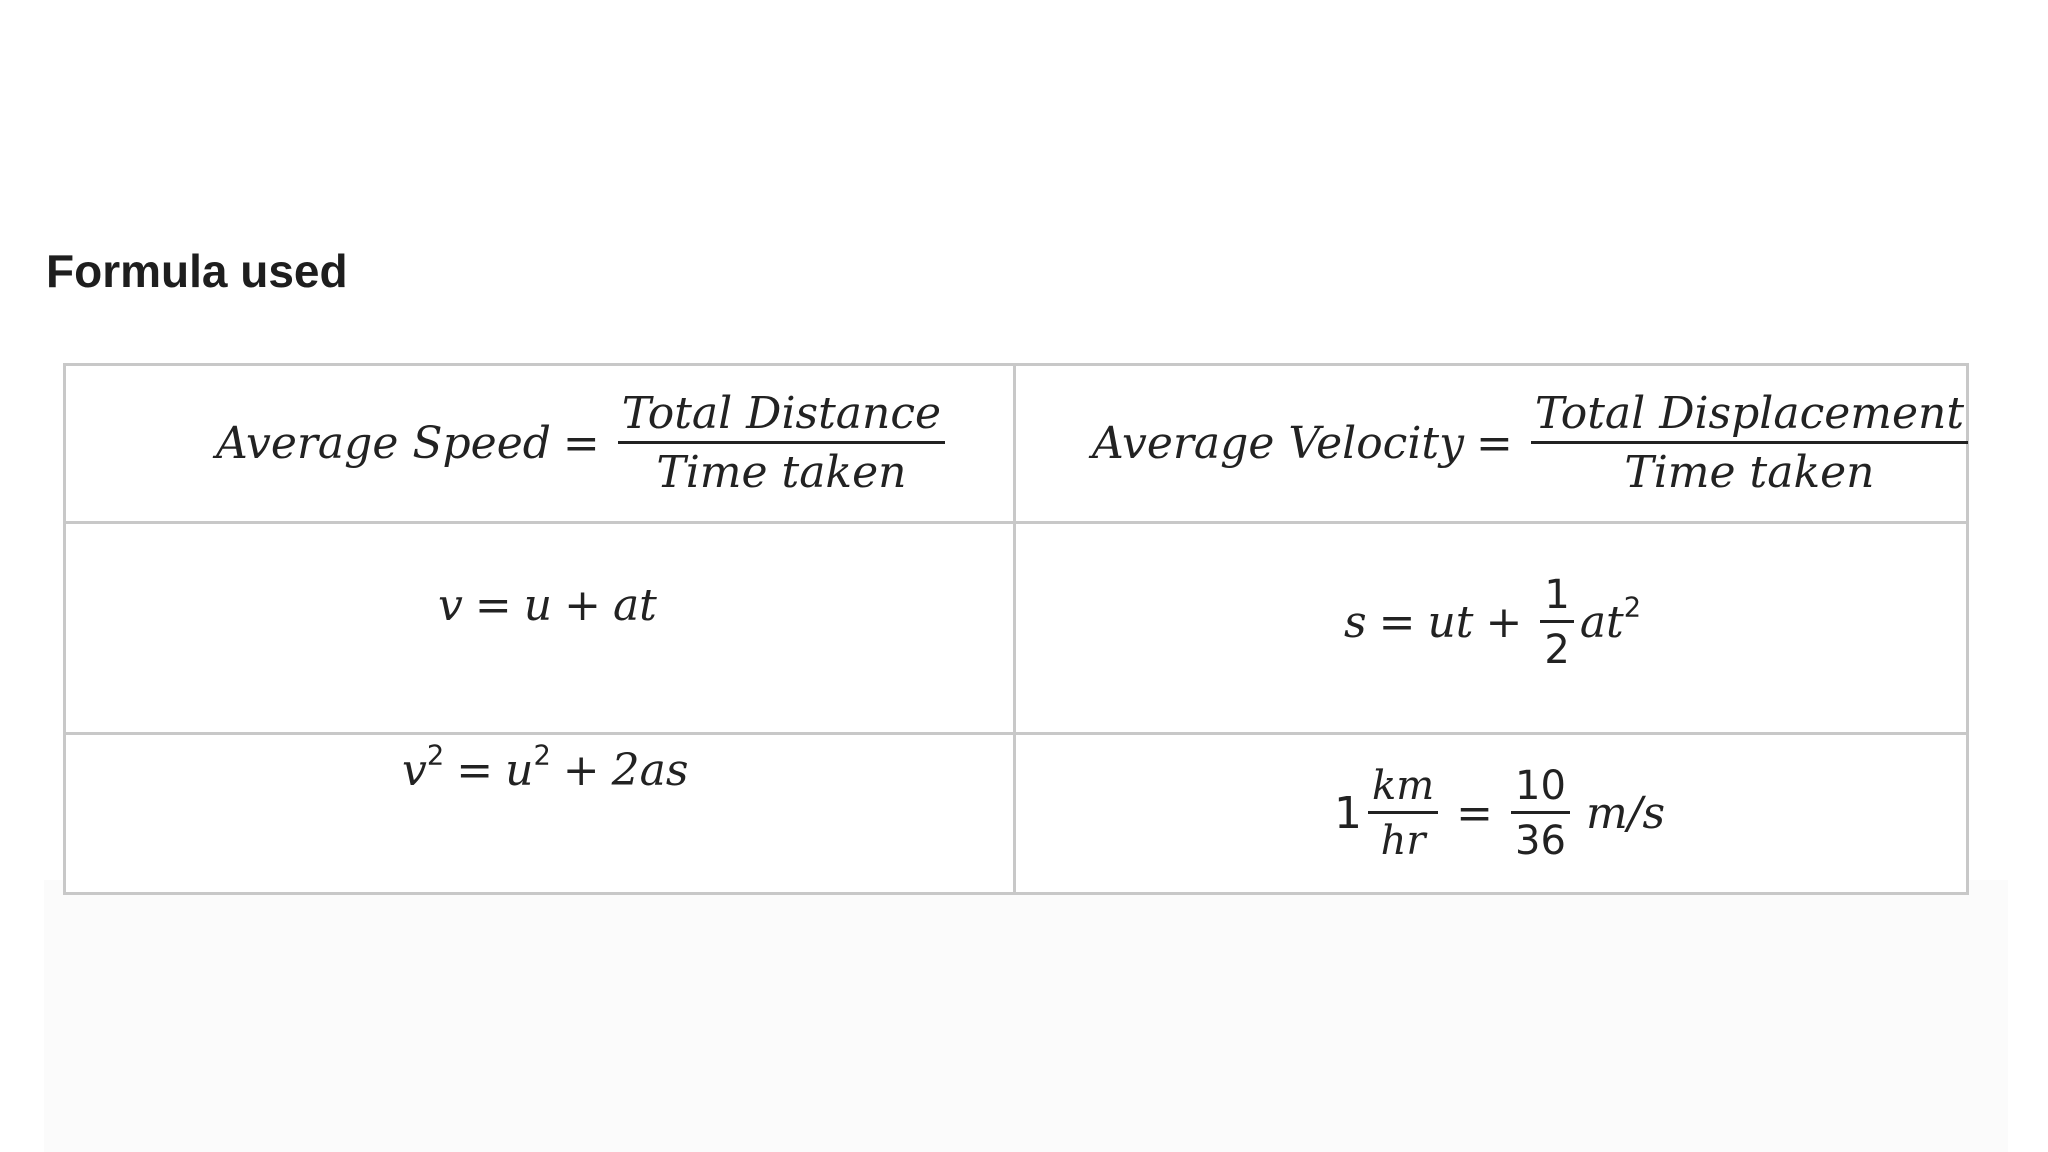  What do you see at coordinates (197, 271) in the screenshot?
I see `section-heading: Formula used` at bounding box center [197, 271].